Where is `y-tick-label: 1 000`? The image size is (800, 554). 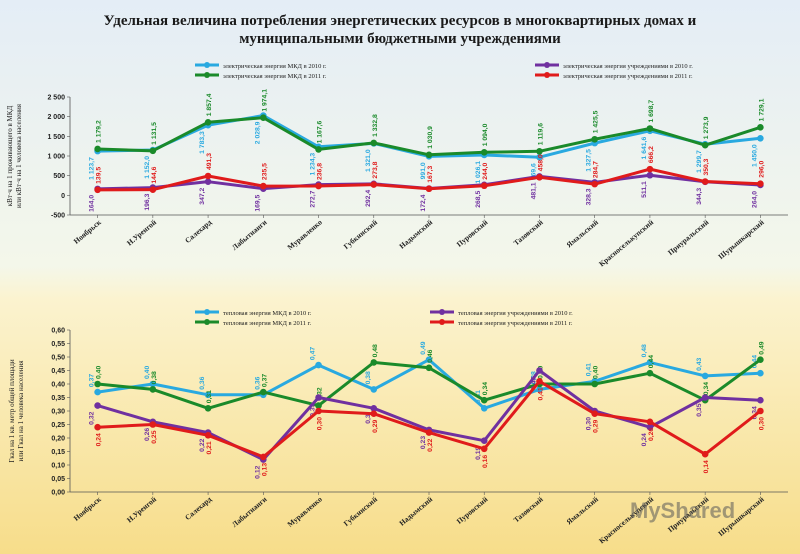
y-tick-label: 1 000 is located at coordinates (56, 157).